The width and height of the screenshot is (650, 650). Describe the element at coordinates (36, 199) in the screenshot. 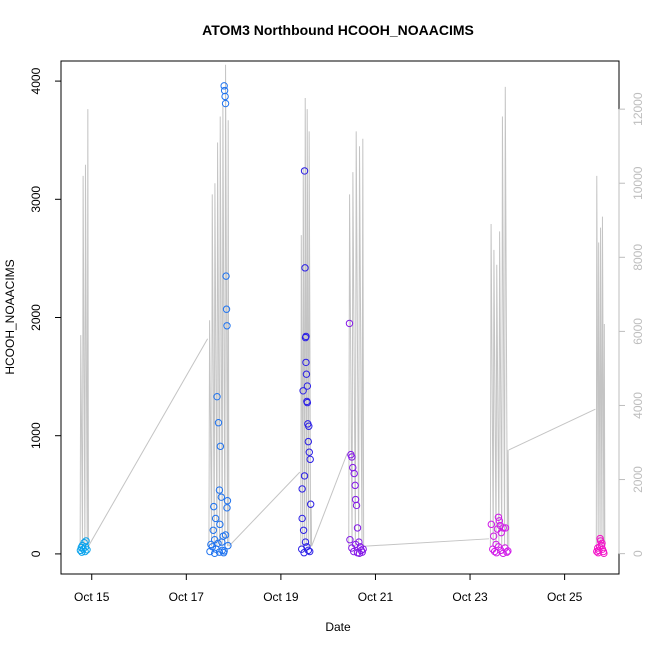

I see `y-tick-label: 3000` at that location.